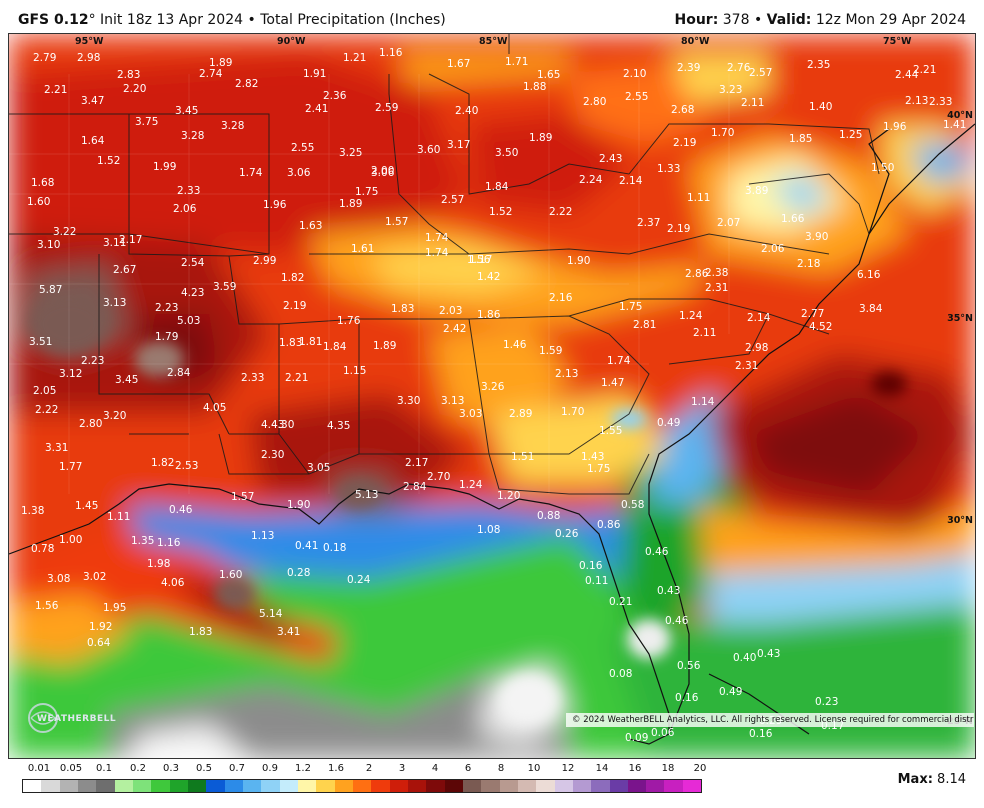 Image resolution: width=984 pixels, height=808 pixels. What do you see at coordinates (185, 209) in the screenshot?
I see `precip-value-label: 2.06` at bounding box center [185, 209].